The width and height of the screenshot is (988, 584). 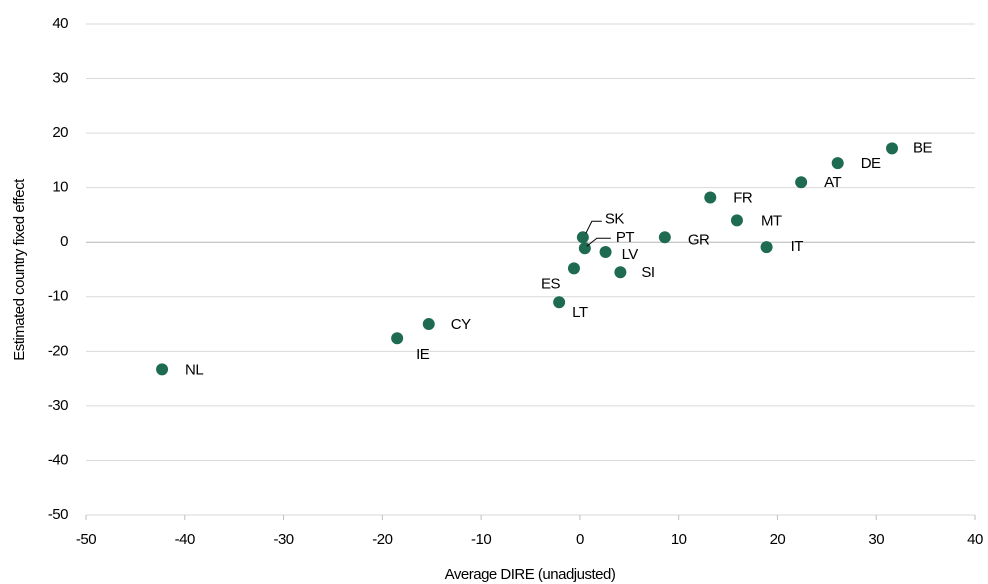 I want to click on x-tick-label: -40, so click(x=185, y=539).